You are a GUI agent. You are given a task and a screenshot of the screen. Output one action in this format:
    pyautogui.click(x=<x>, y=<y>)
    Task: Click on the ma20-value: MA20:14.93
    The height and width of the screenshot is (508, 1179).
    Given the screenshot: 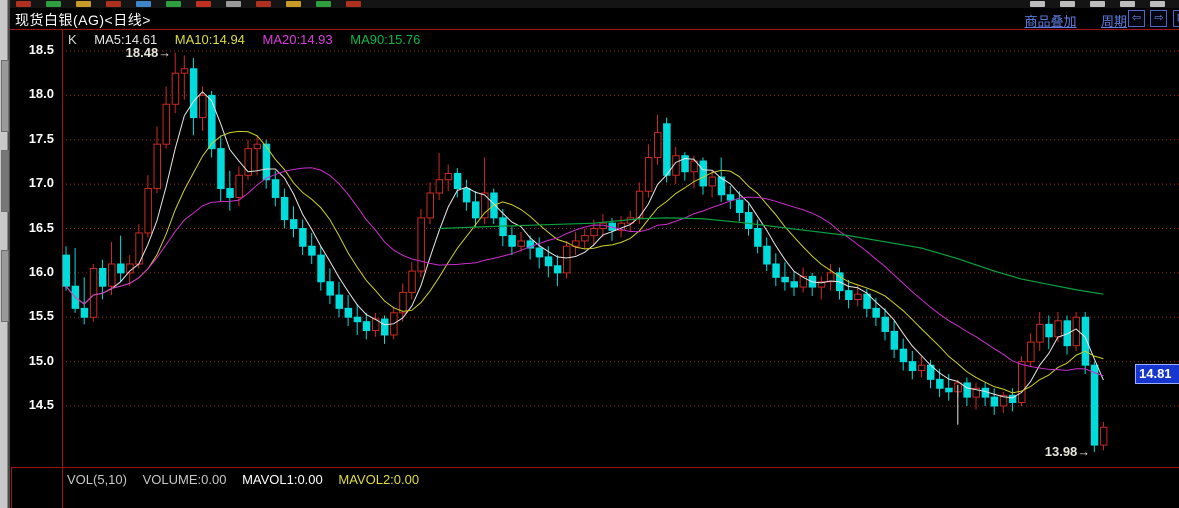 What is the action you would take?
    pyautogui.click(x=297, y=39)
    